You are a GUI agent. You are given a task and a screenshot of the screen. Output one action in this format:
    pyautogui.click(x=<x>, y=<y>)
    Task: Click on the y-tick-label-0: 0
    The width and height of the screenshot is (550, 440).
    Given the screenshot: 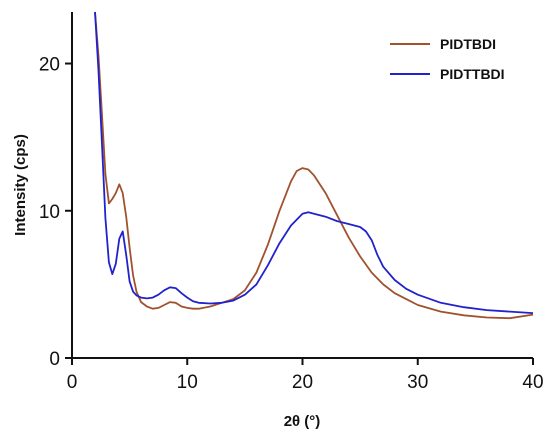 What is the action you would take?
    pyautogui.click(x=54, y=359)
    